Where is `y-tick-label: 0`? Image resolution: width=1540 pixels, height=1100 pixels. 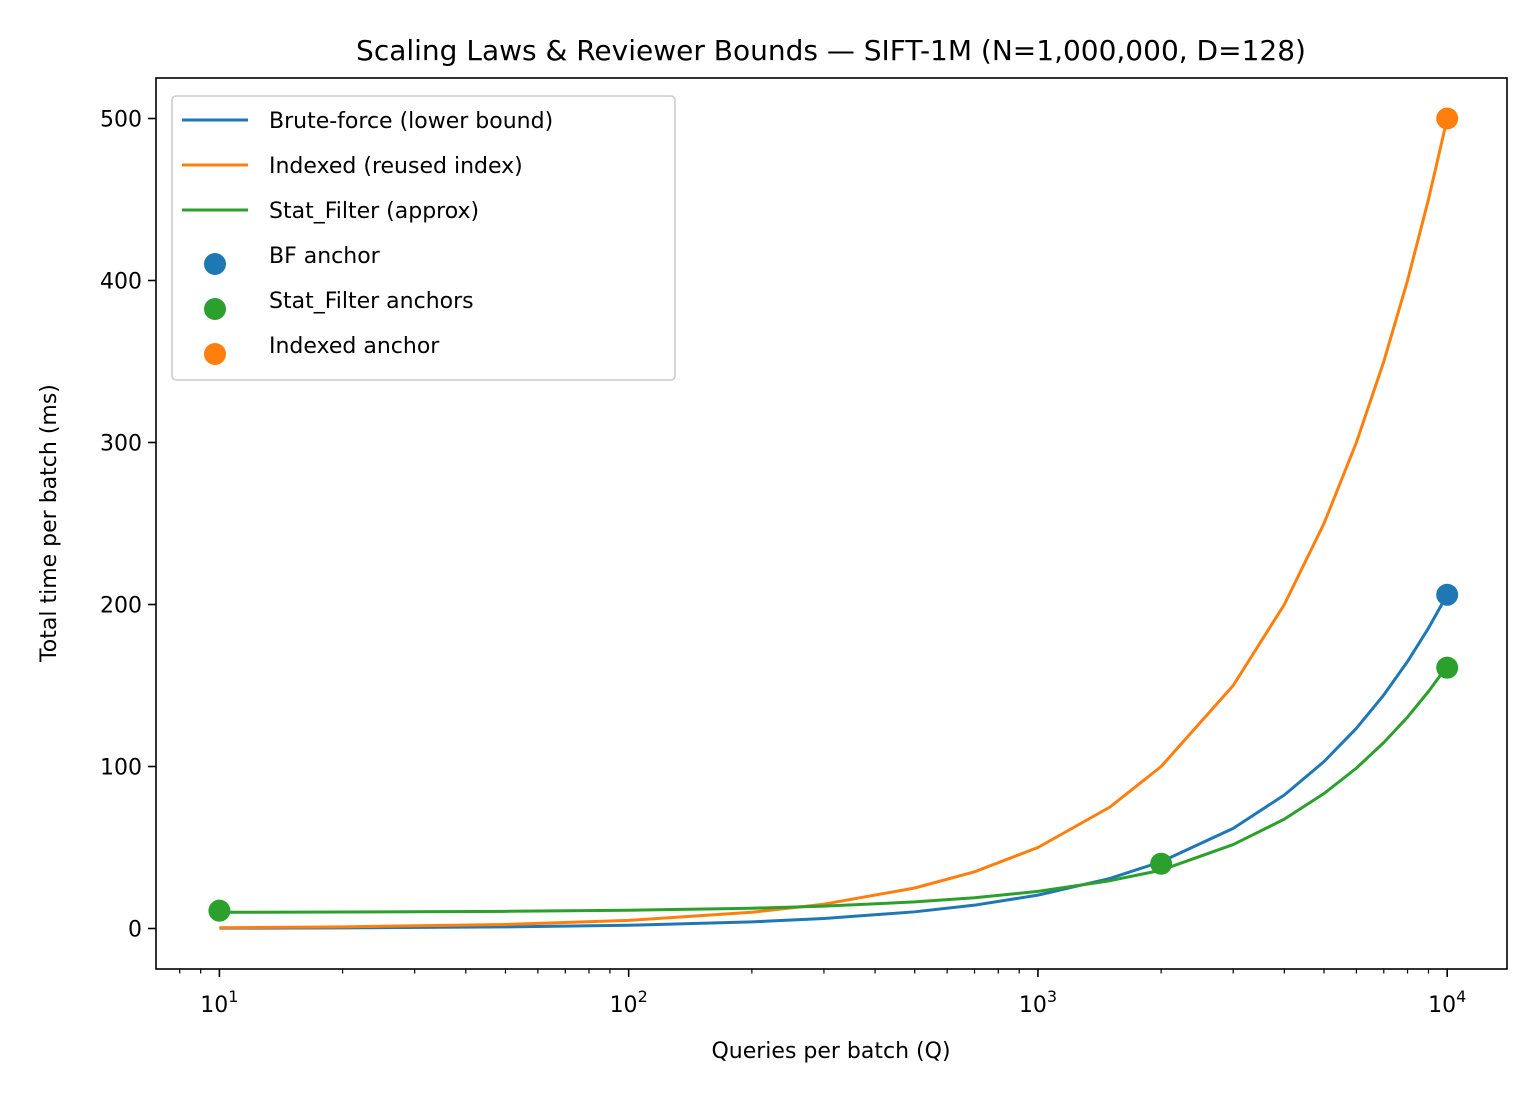 y-tick-label: 0 is located at coordinates (135, 930).